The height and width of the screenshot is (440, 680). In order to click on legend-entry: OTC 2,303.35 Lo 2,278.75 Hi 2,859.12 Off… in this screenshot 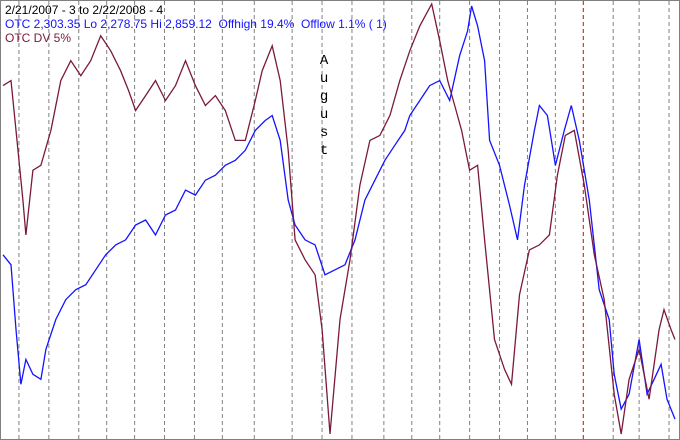, I will do `click(196, 24)`.